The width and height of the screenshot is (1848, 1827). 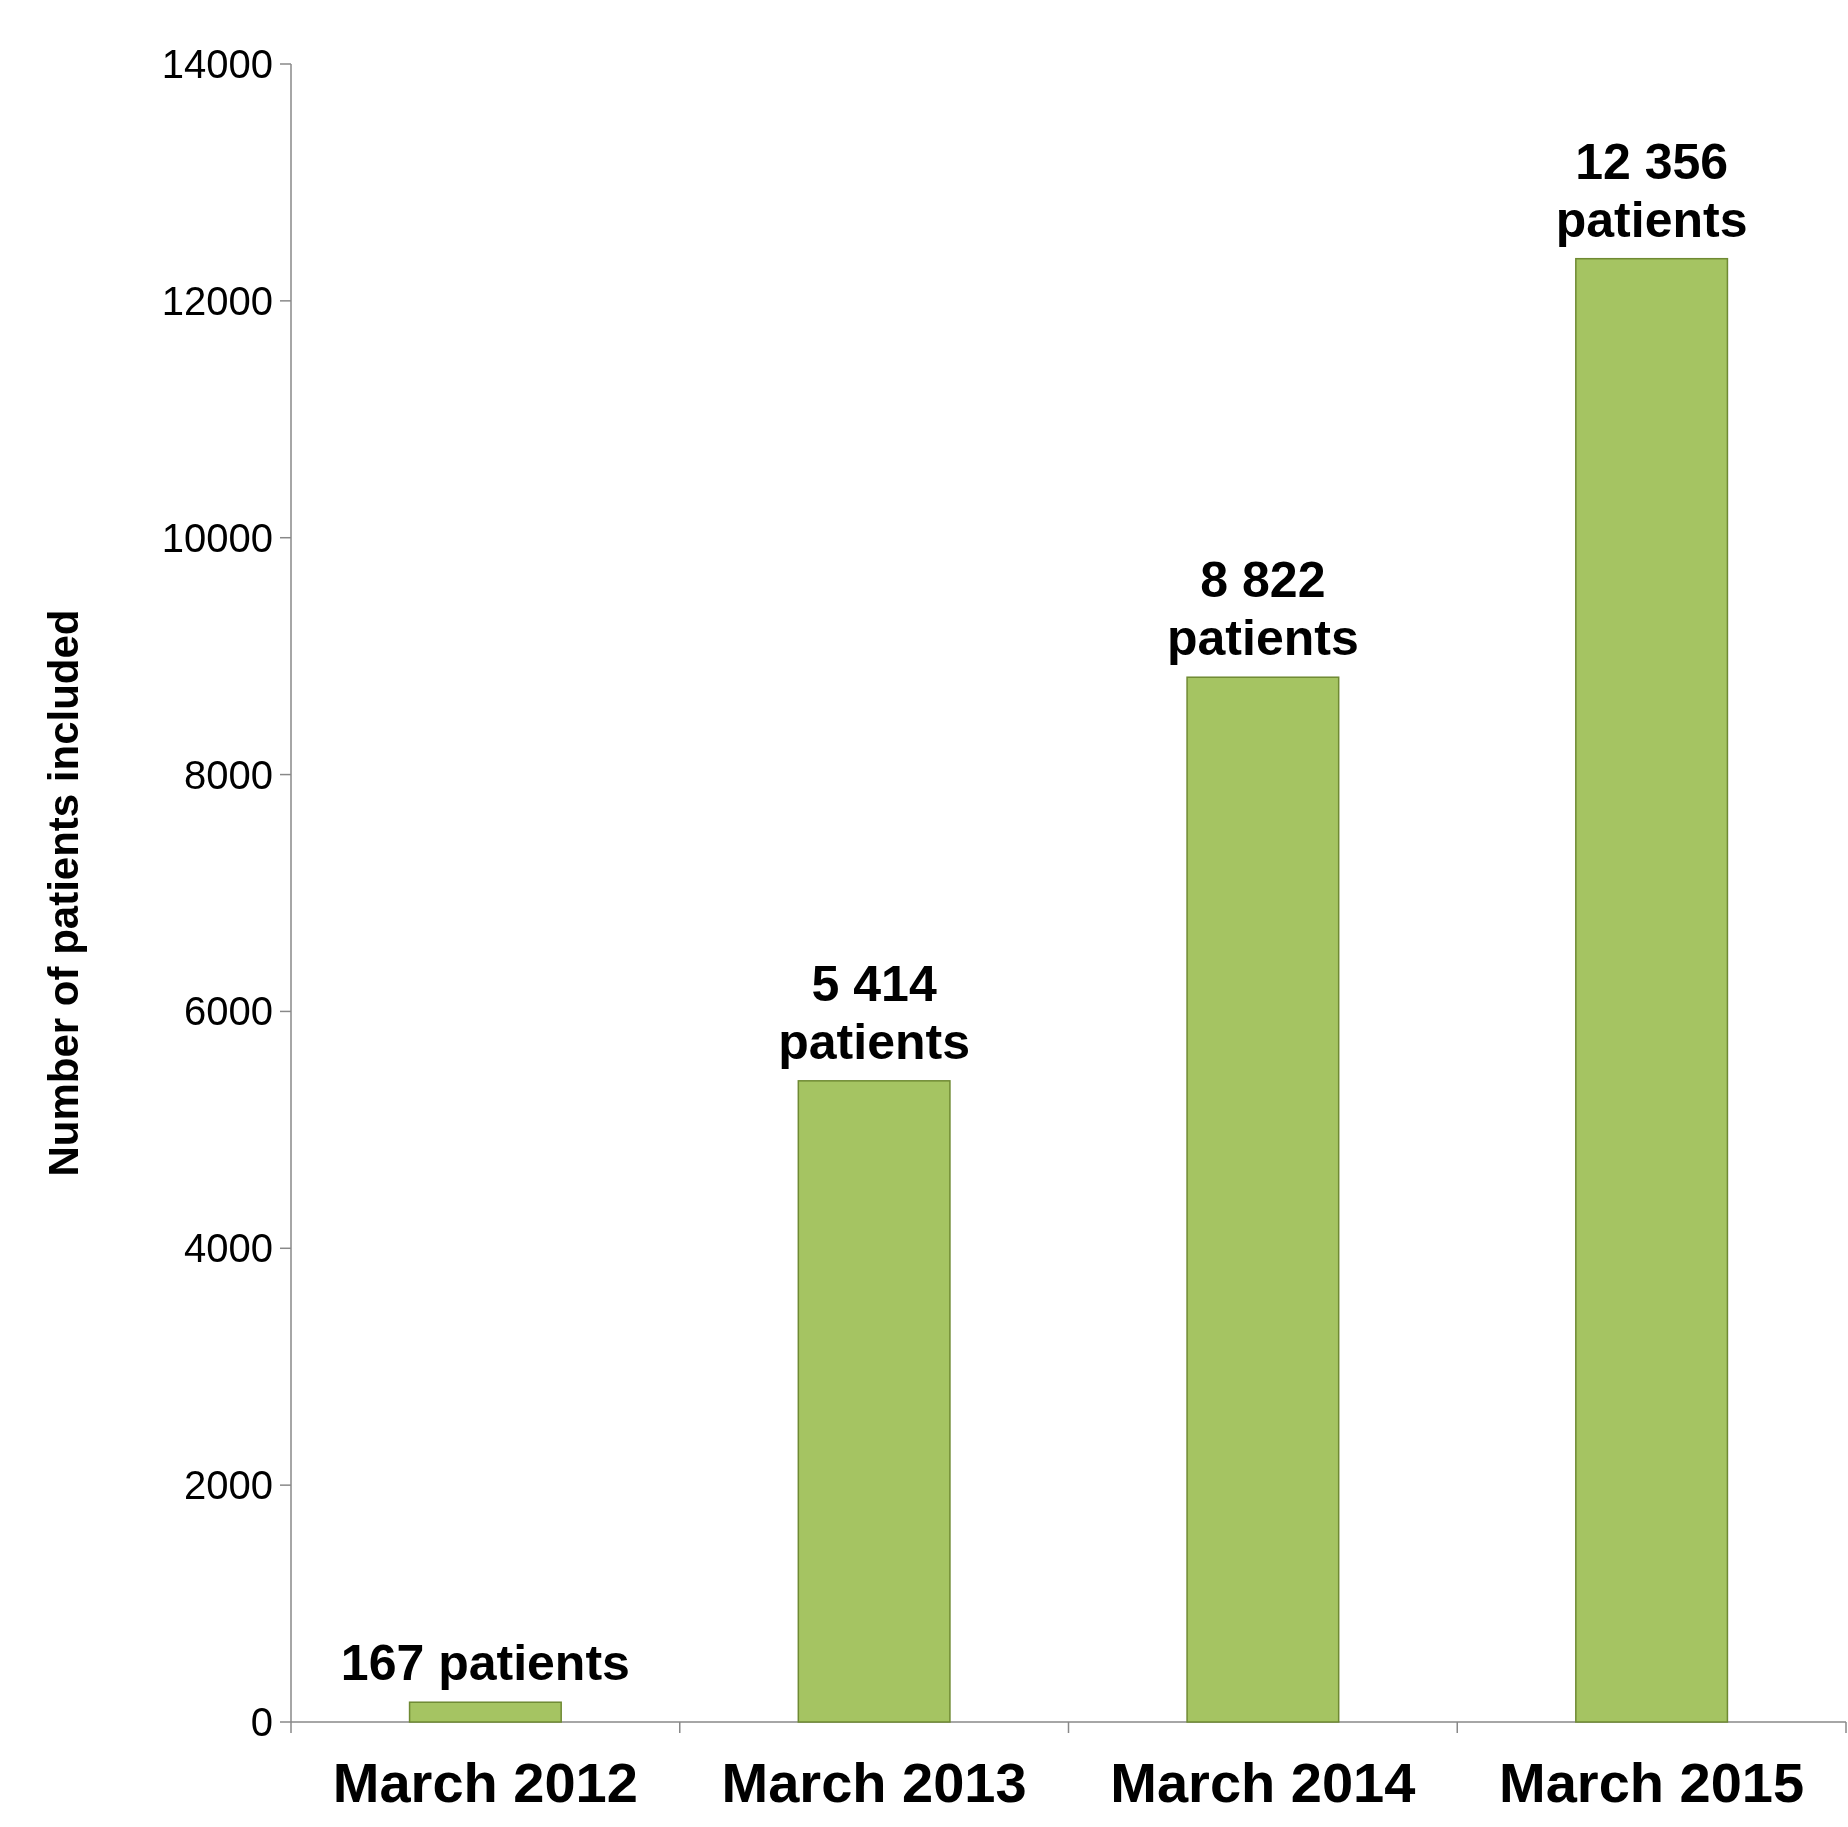 I want to click on y-tick-label: 10000, so click(x=217, y=537).